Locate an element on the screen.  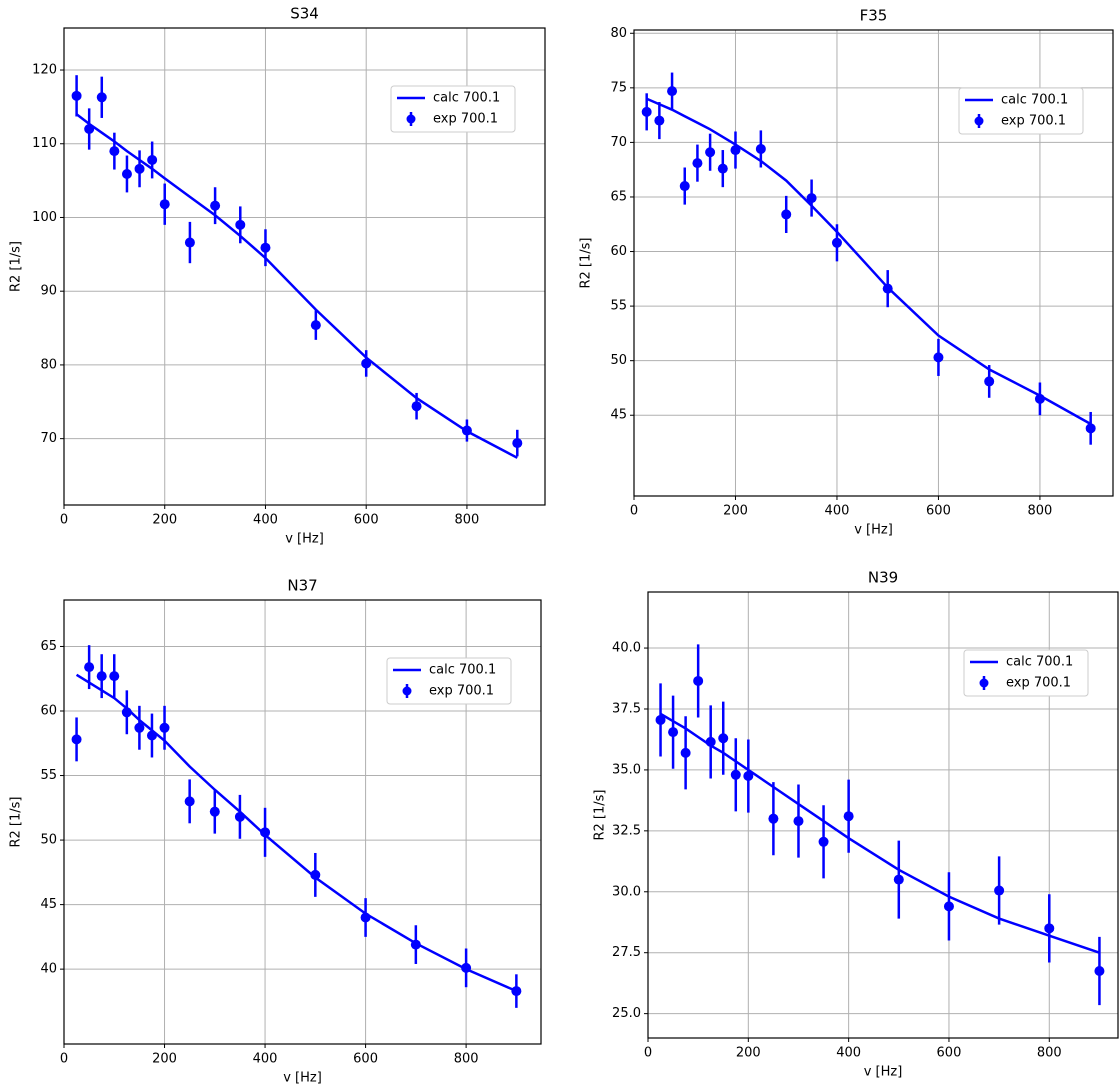
y-tick-label: 80 is located at coordinates (48, 364).